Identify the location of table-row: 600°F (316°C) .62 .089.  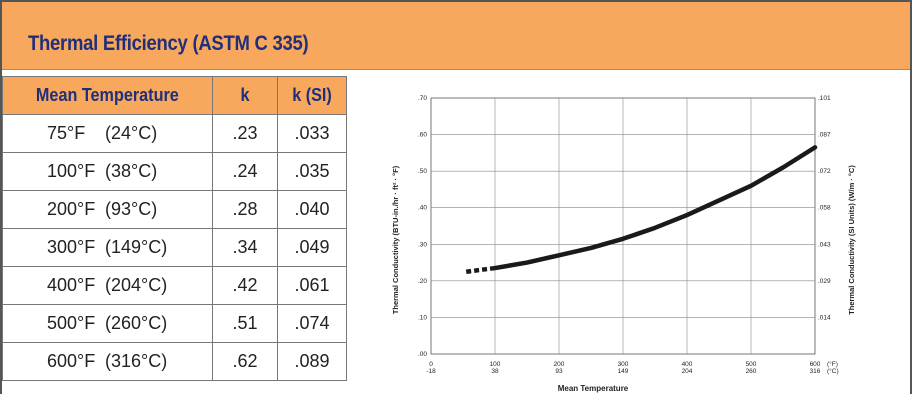
(174, 361).